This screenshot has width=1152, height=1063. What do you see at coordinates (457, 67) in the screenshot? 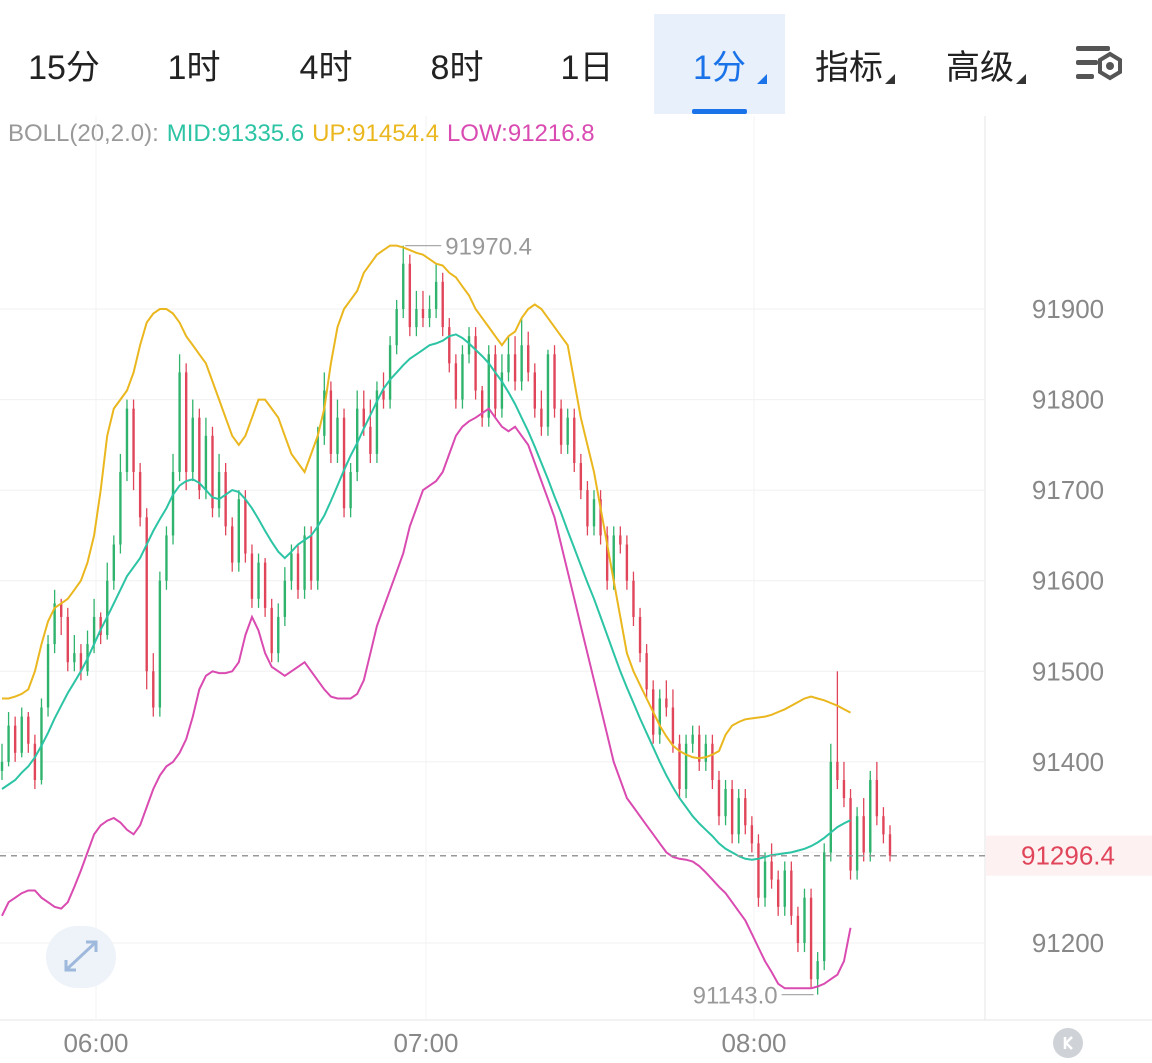
I see `tab-label: 8时` at bounding box center [457, 67].